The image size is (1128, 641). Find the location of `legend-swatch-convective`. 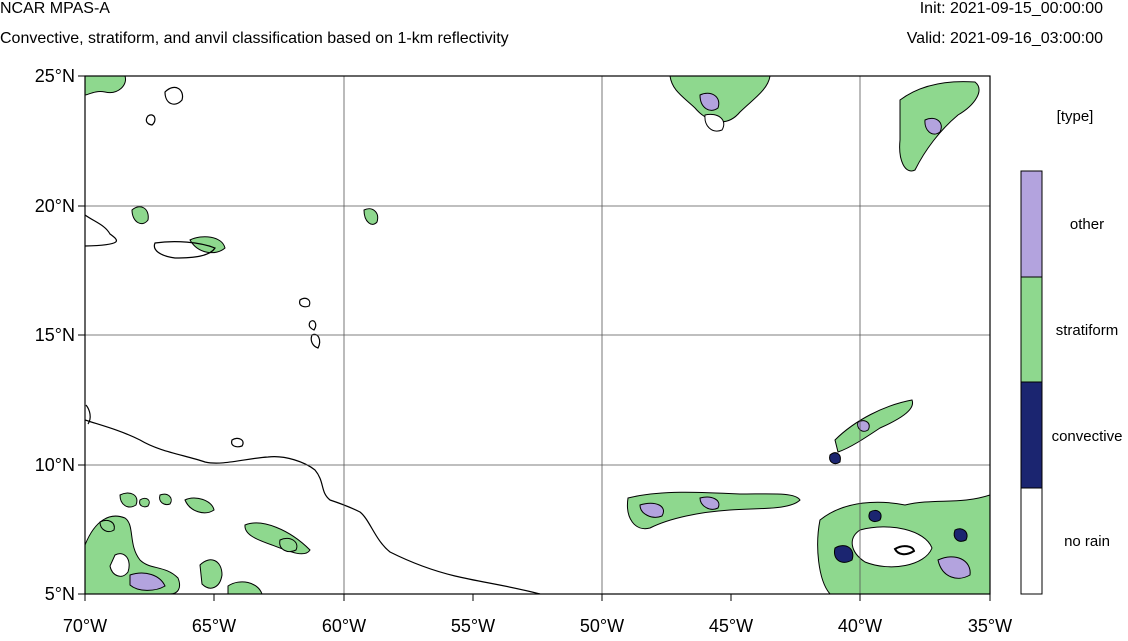

legend-swatch-convective is located at coordinates (1031, 435).